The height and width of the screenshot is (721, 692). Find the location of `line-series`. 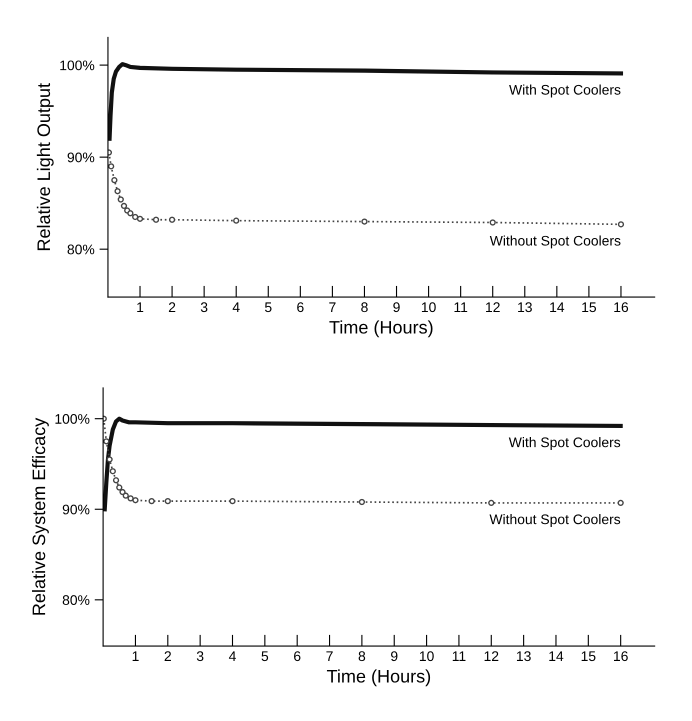

line-series is located at coordinates (366, 101).